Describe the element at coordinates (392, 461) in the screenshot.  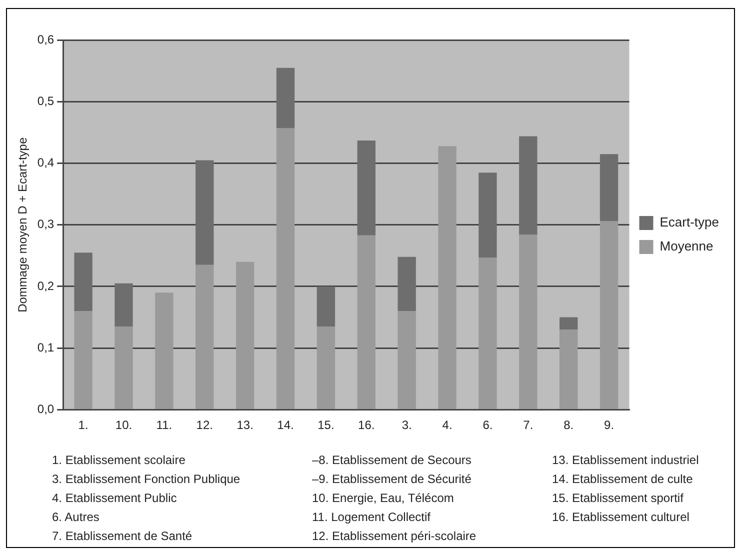
I see `text: –8. Etablissement de Secours` at that location.